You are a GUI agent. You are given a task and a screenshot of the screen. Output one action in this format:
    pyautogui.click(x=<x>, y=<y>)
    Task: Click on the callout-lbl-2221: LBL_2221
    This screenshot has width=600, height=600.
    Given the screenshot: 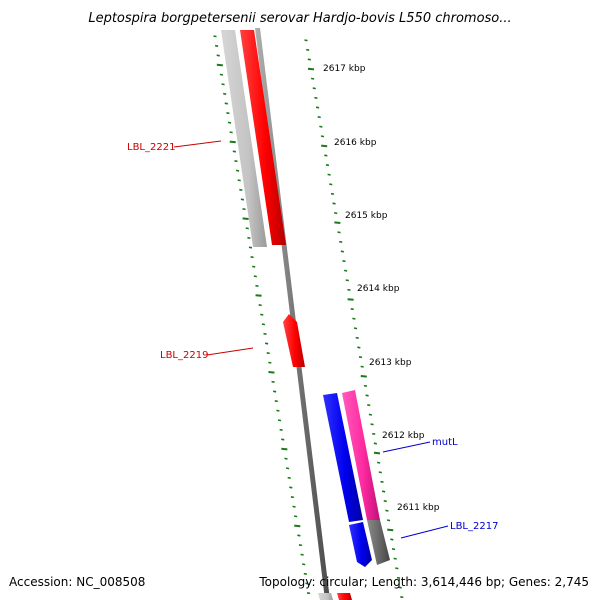 What is the action you would take?
    pyautogui.click(x=174, y=146)
    